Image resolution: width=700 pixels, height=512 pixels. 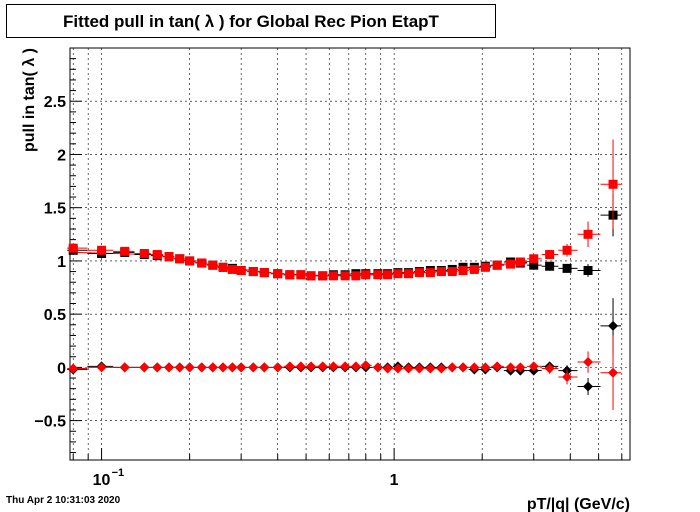 What do you see at coordinates (50, 422) in the screenshot?
I see `y-tick-label: −0.5` at bounding box center [50, 422].